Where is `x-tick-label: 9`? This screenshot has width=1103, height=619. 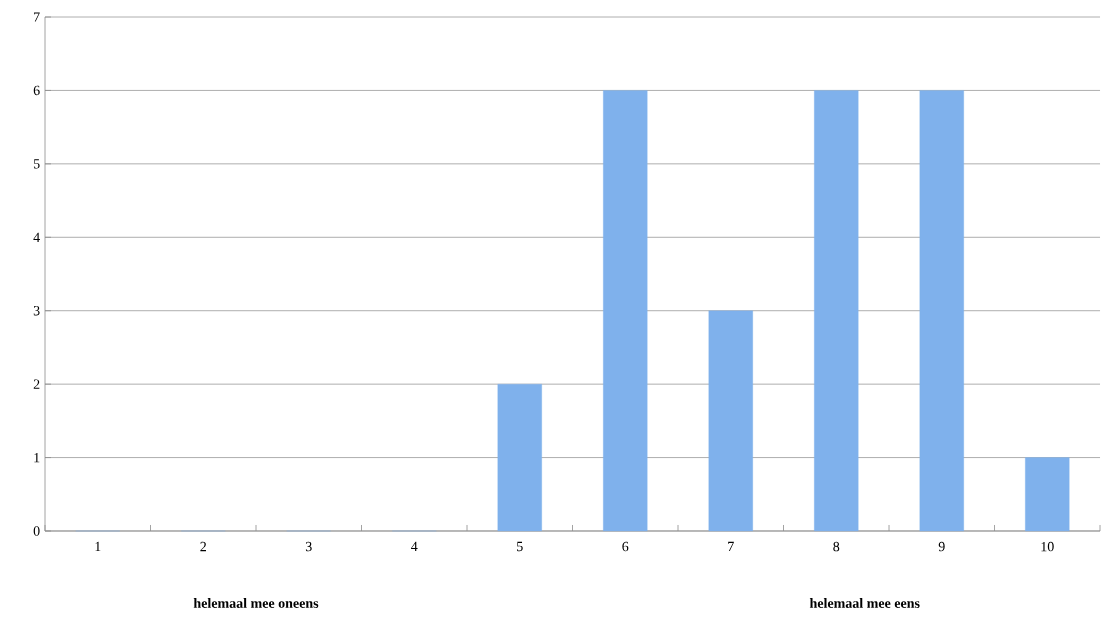
x-tick-label: 9 is located at coordinates (941, 546).